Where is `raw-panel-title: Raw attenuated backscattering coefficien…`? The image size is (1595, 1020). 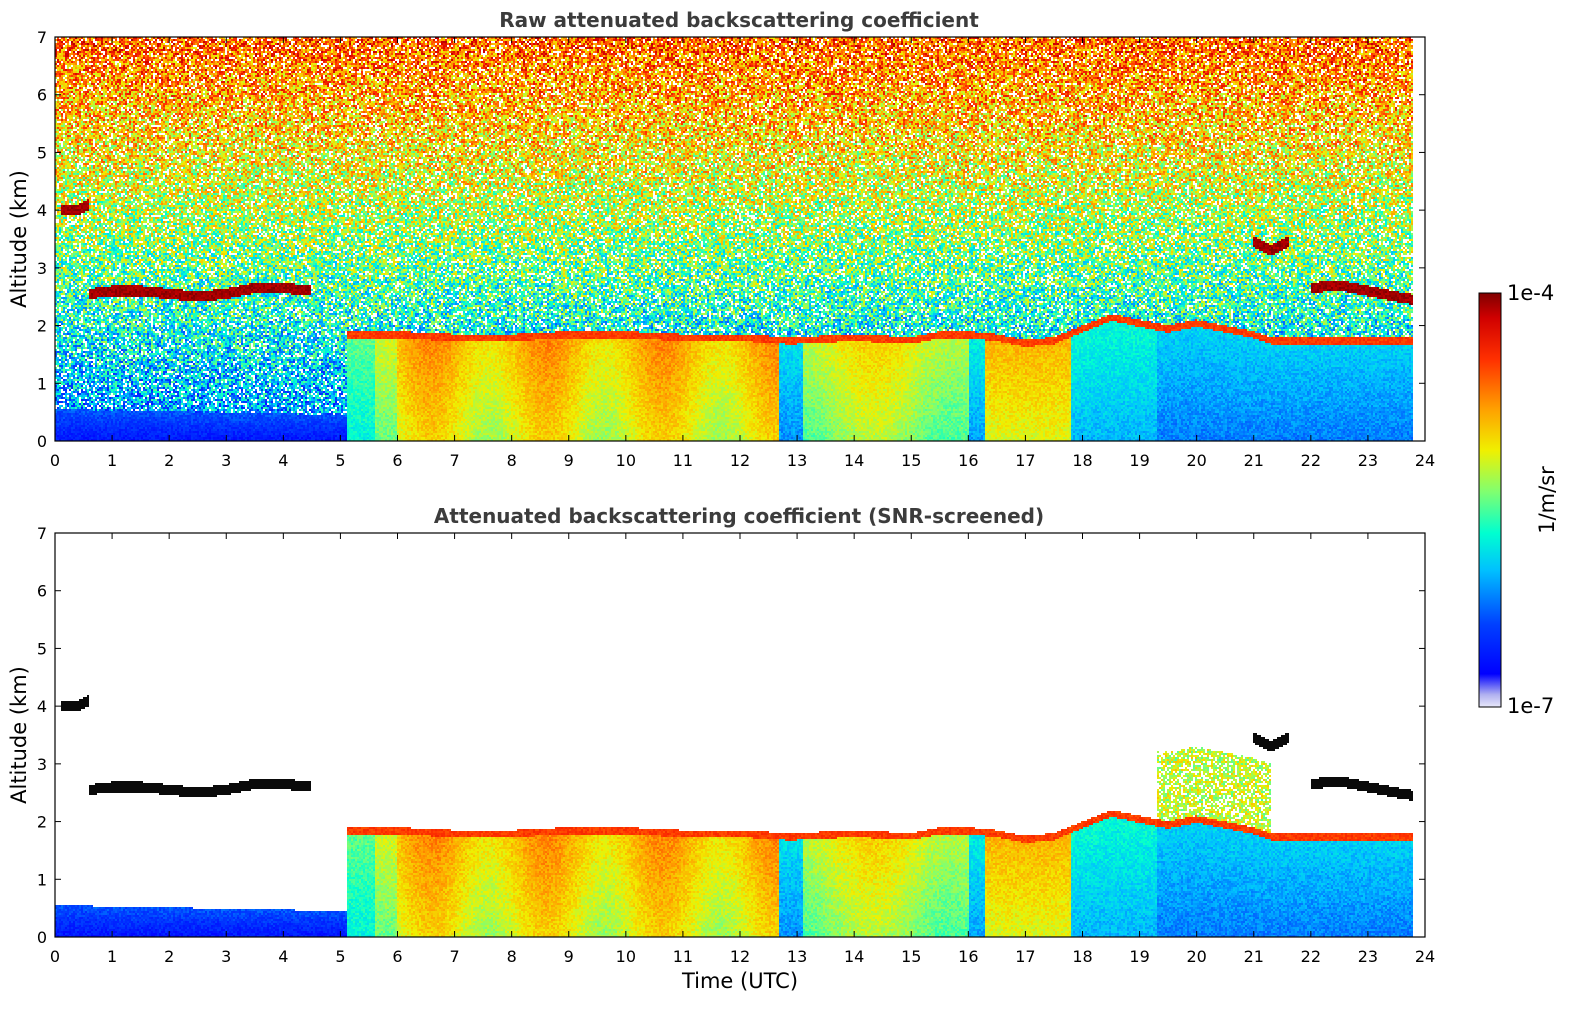
raw-panel-title: Raw attenuated backscattering coefficien… is located at coordinates (739, 20).